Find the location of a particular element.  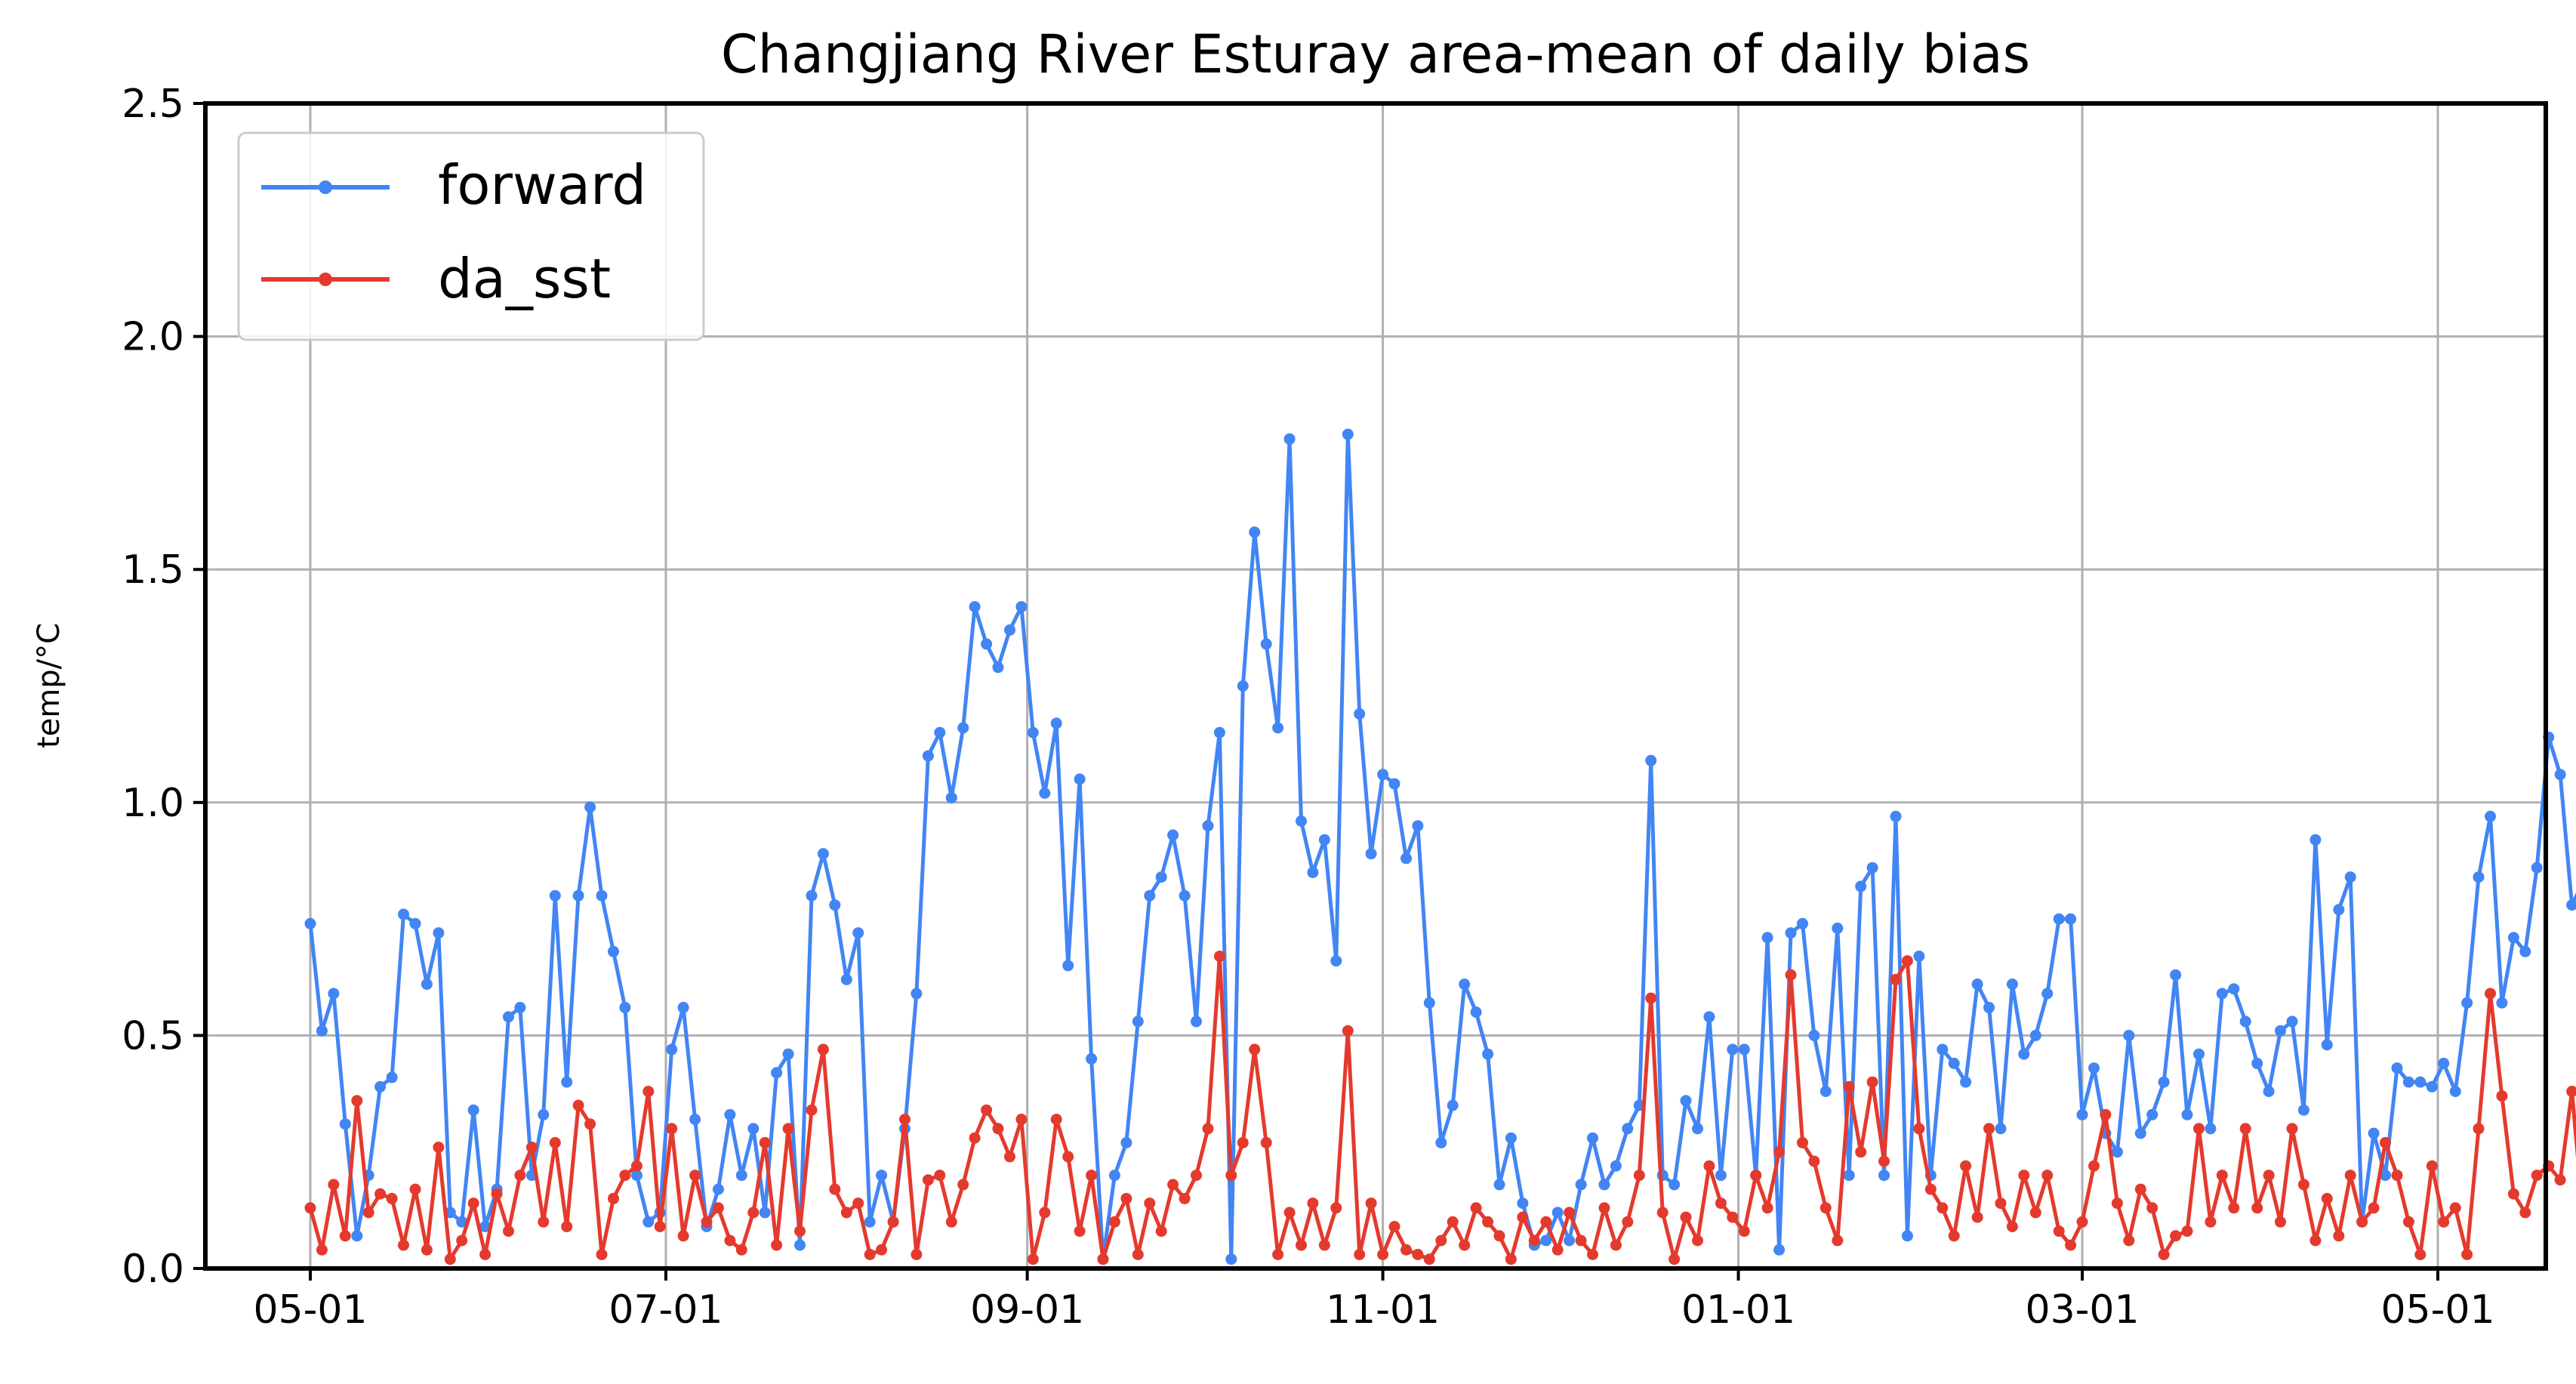

x-tick-label: 09-01 is located at coordinates (1027, 1310).